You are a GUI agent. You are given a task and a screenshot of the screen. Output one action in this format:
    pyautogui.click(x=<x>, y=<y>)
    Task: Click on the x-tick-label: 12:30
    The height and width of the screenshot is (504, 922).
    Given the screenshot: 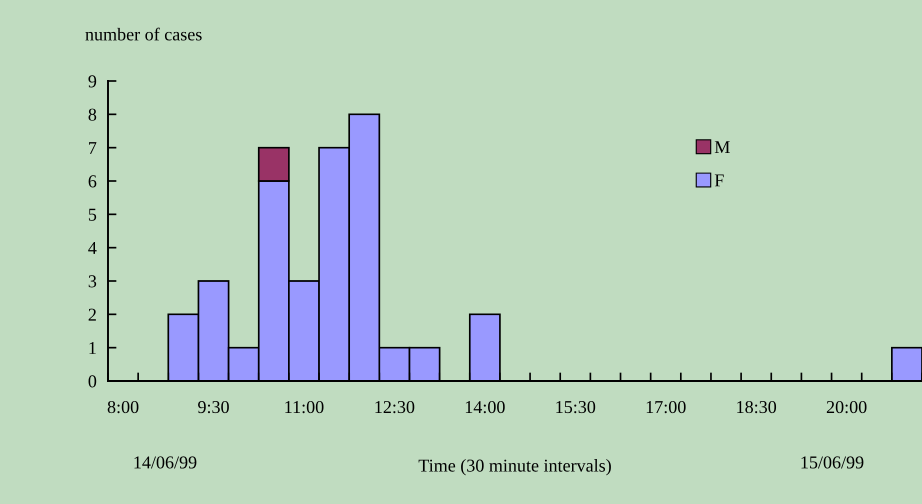 What is the action you would take?
    pyautogui.click(x=394, y=407)
    